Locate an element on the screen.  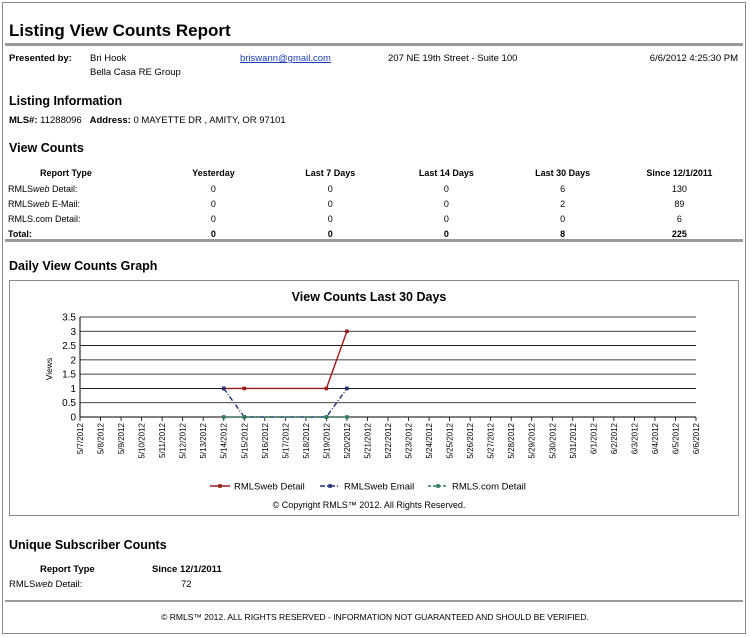
x-tick-label: 6/1/2012 is located at coordinates (593, 438).